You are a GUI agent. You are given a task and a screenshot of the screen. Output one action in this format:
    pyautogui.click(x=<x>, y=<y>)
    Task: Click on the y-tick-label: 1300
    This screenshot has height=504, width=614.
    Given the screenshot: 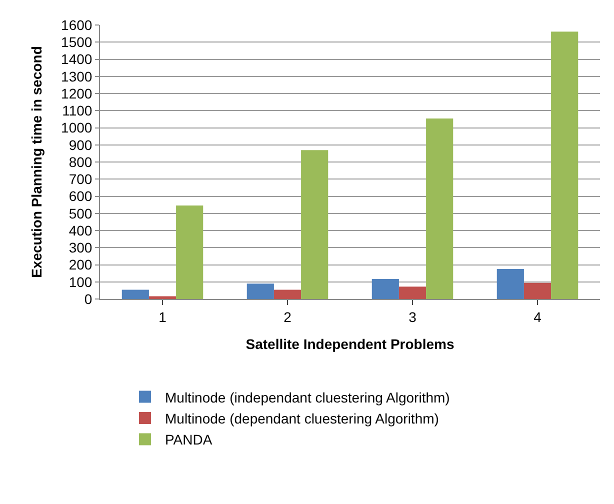 What is the action you would take?
    pyautogui.click(x=76, y=76)
    